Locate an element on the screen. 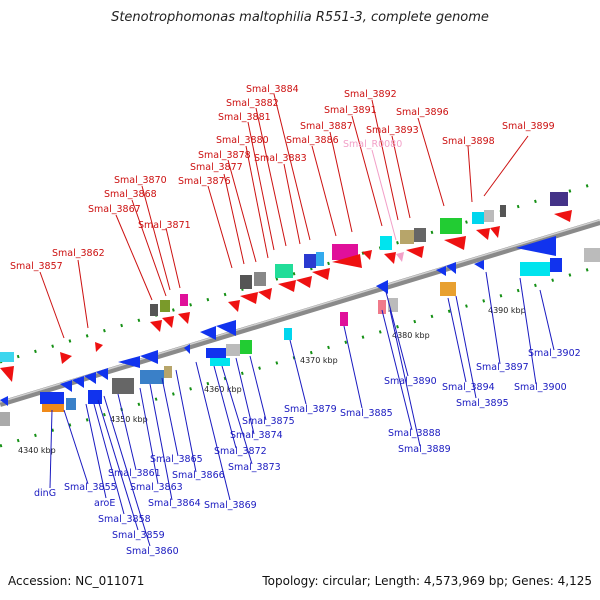  gene-label: Smal_3882 is located at coordinates (252, 103).